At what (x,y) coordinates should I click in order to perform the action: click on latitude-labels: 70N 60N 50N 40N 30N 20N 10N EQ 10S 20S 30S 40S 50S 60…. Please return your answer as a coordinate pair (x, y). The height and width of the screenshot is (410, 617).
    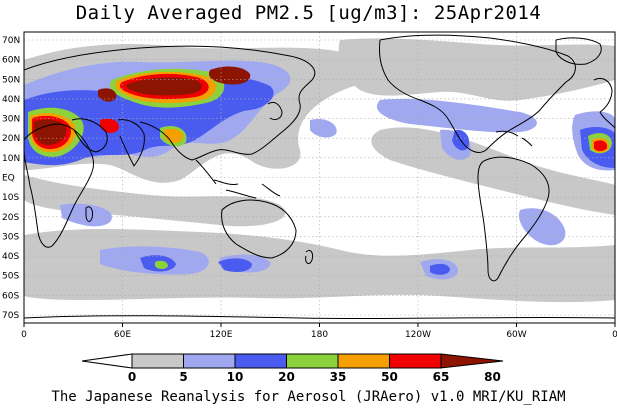
    Looking at the image, I should click on (11, 178).